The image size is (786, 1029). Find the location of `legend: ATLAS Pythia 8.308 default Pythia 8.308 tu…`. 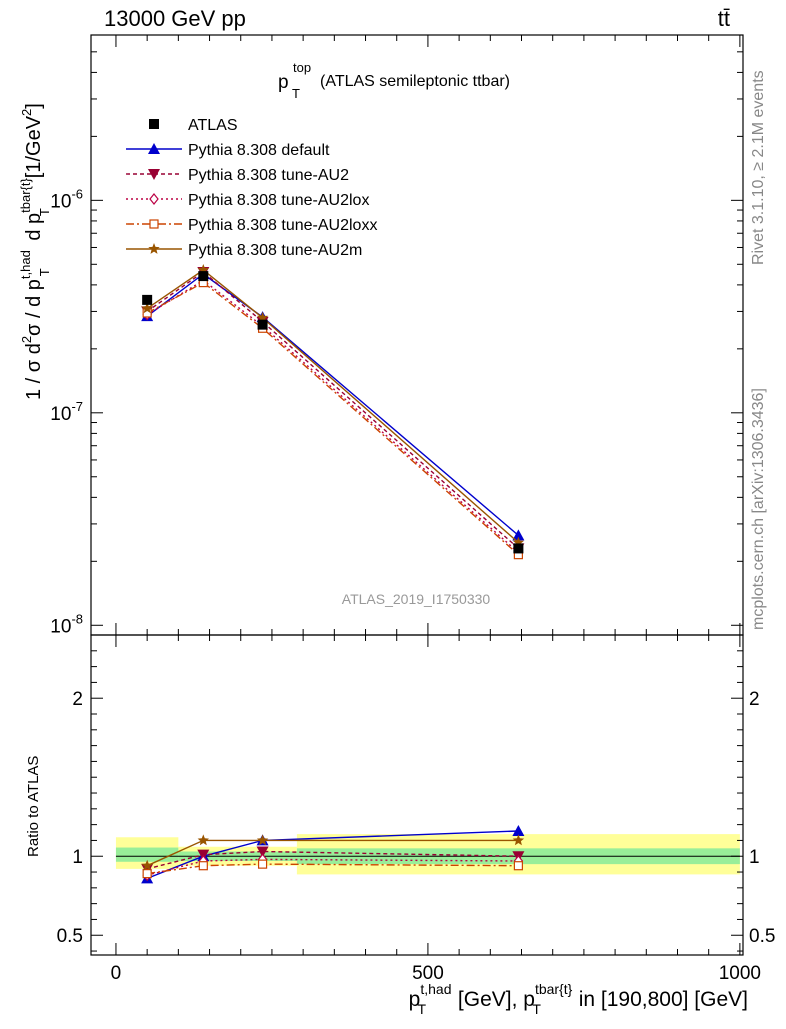

legend: ATLAS Pythia 8.308 default Pythia 8.308 tu… is located at coordinates (251, 188).